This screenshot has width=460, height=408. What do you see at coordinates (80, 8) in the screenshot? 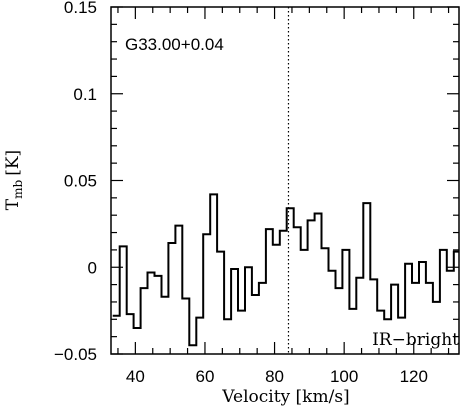
I see `y-tick-label: 0.15` at bounding box center [80, 8].